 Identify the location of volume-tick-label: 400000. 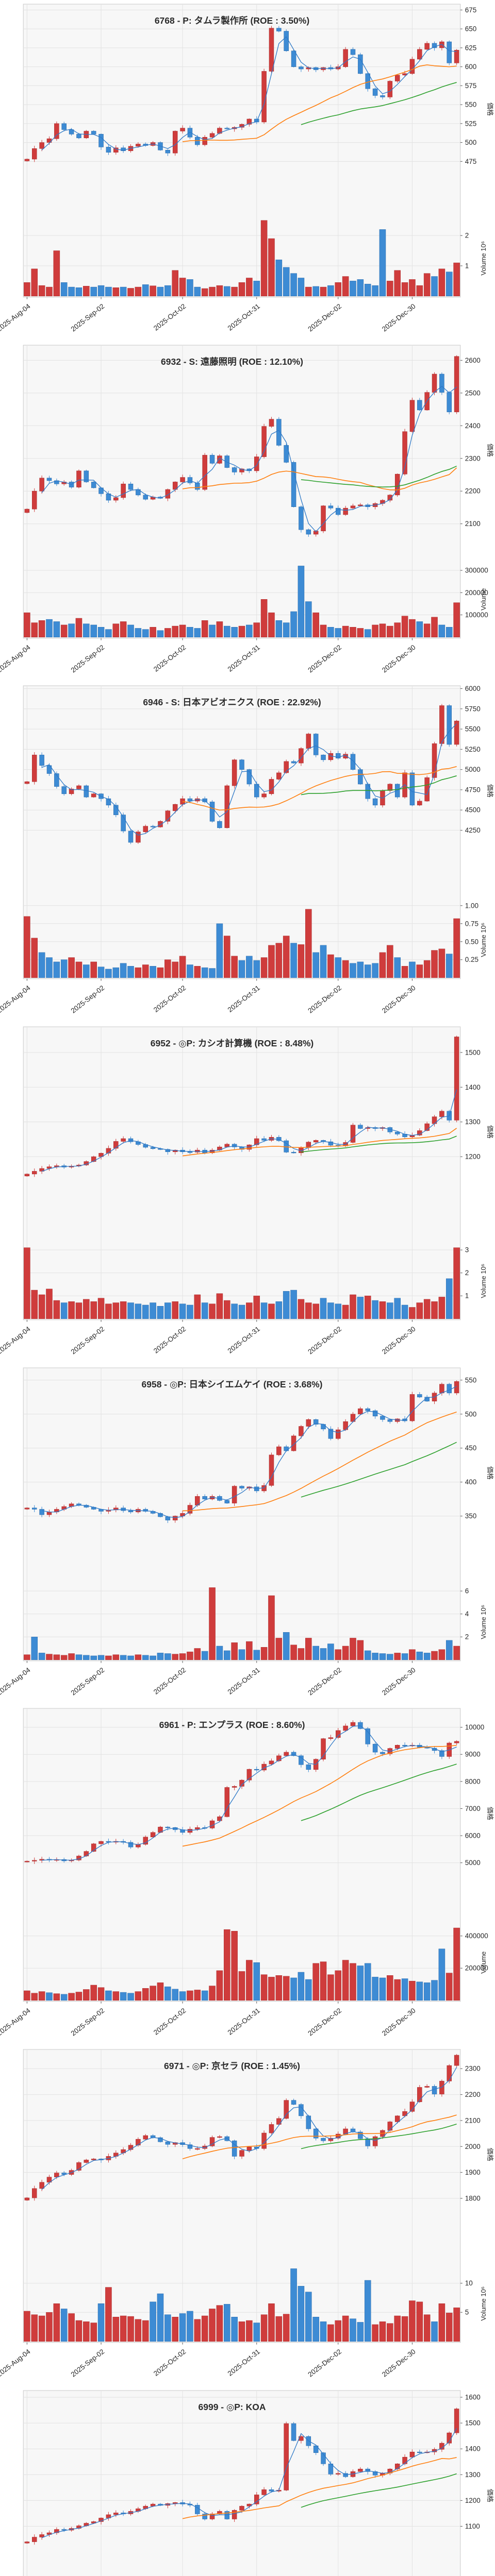
(476, 1936).